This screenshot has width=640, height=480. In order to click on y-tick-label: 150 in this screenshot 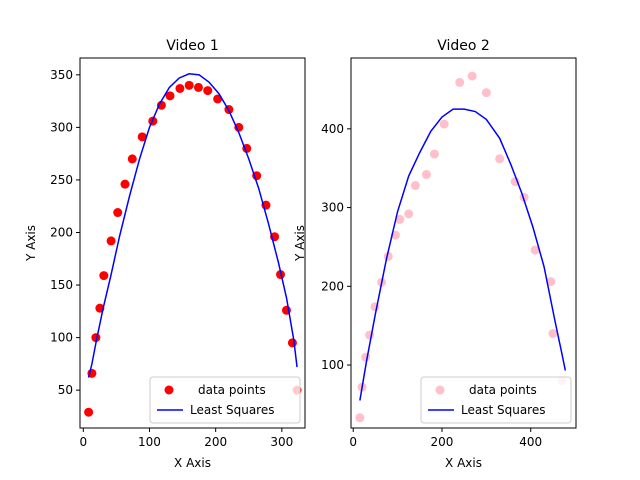, I will do `click(61, 285)`.